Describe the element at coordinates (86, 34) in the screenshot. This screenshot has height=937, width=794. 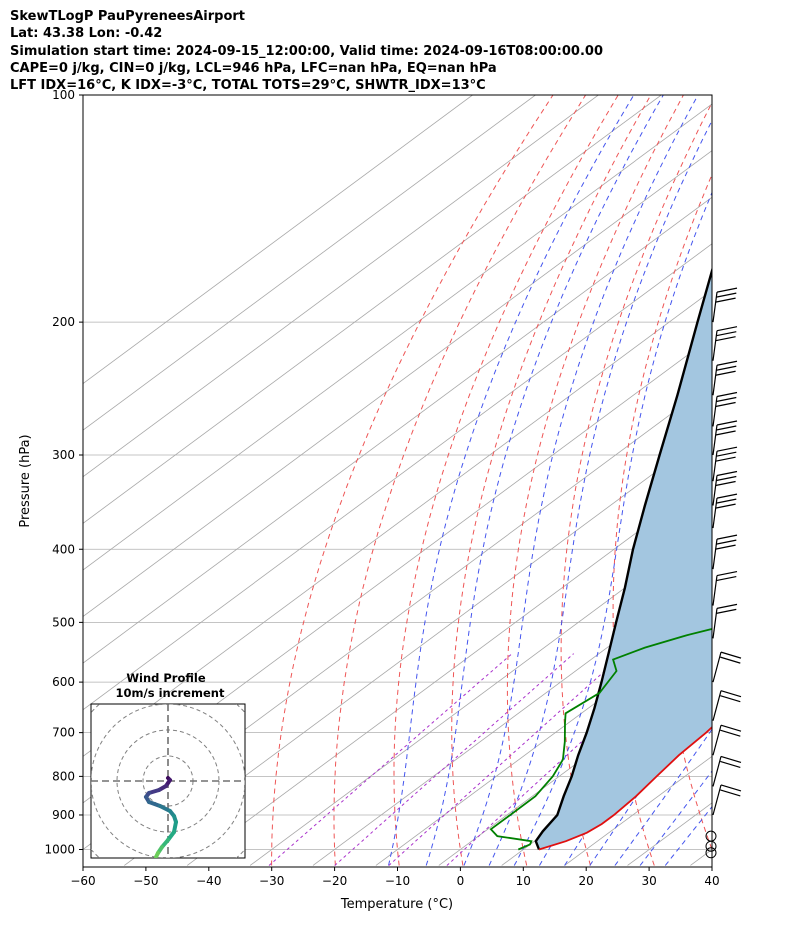
I see `station-location: Lat: 43.38 Lon: -0.42` at that location.